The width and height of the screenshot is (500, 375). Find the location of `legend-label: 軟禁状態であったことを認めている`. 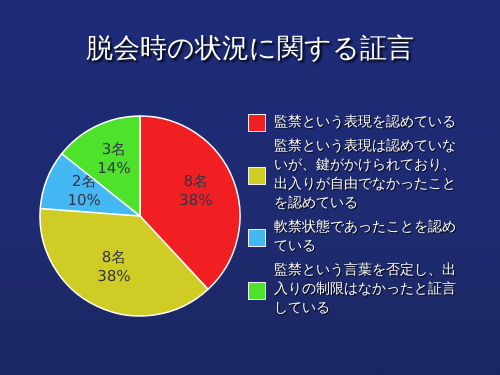

legend-label: 軟禁状態であったことを認めている is located at coordinates (365, 237).